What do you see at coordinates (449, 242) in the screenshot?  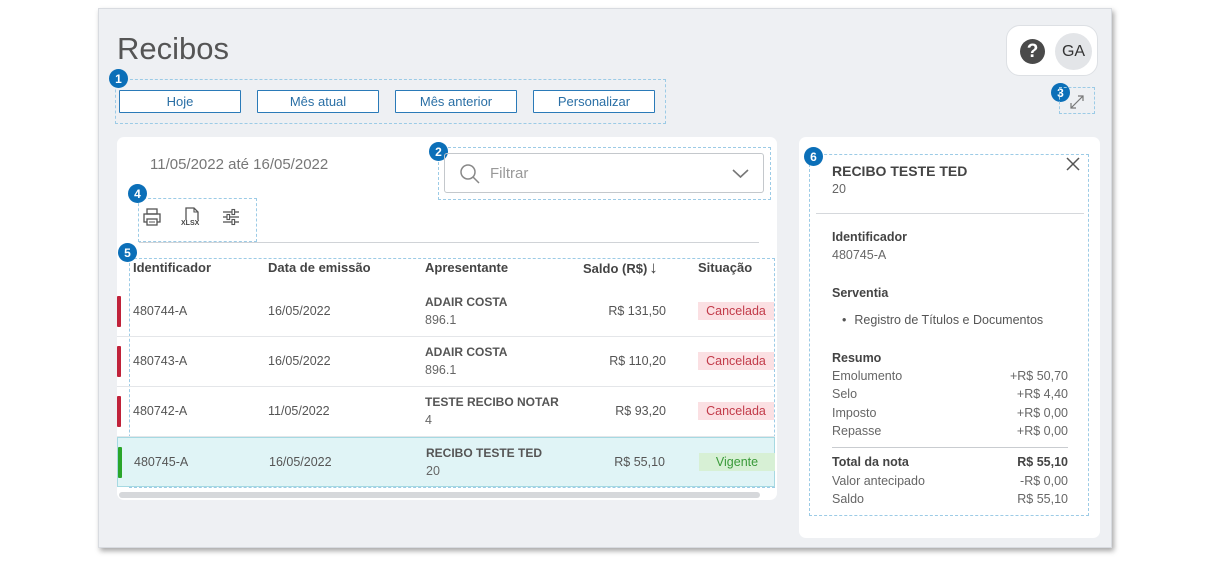 I see `toolbar-divider` at bounding box center [449, 242].